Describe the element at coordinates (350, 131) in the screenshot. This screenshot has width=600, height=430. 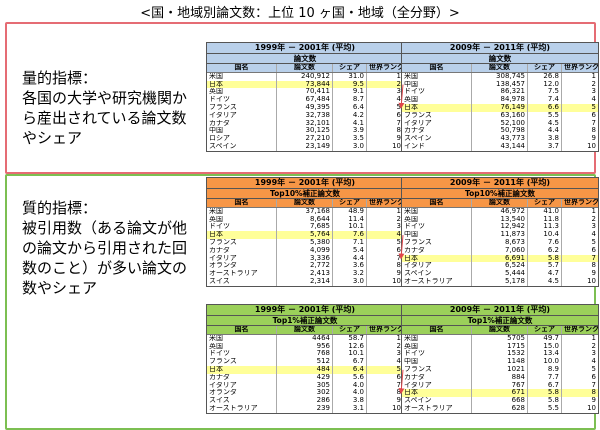
I see `table-cell: 3.9` at that location.